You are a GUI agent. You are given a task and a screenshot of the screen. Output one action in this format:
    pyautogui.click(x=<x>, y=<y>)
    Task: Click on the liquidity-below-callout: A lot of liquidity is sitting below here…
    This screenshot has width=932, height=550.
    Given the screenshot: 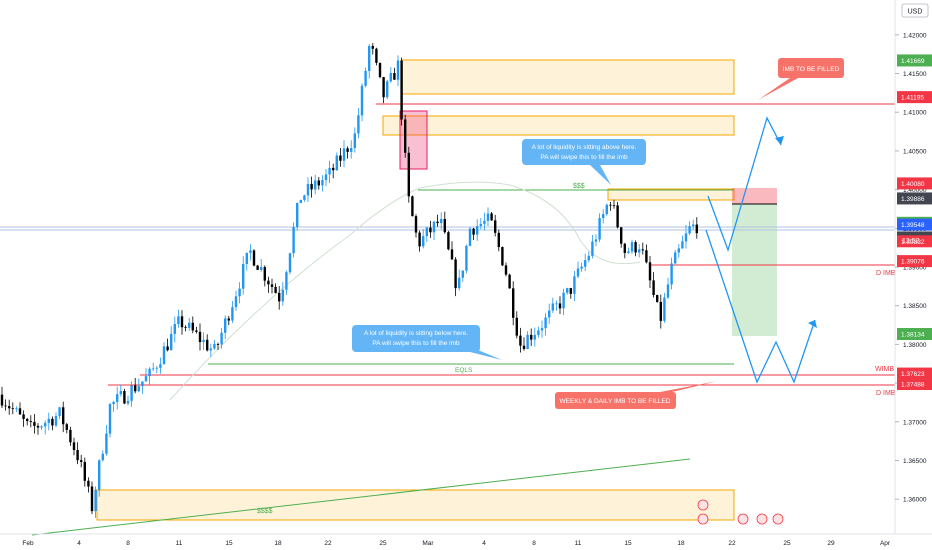 What is the action you would take?
    pyautogui.click(x=427, y=342)
    